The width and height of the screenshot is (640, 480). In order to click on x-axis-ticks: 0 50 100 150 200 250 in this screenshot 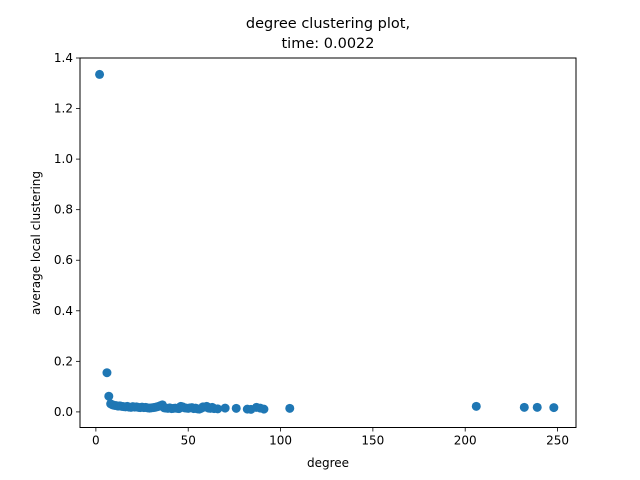, I will do `click(330, 437)`.